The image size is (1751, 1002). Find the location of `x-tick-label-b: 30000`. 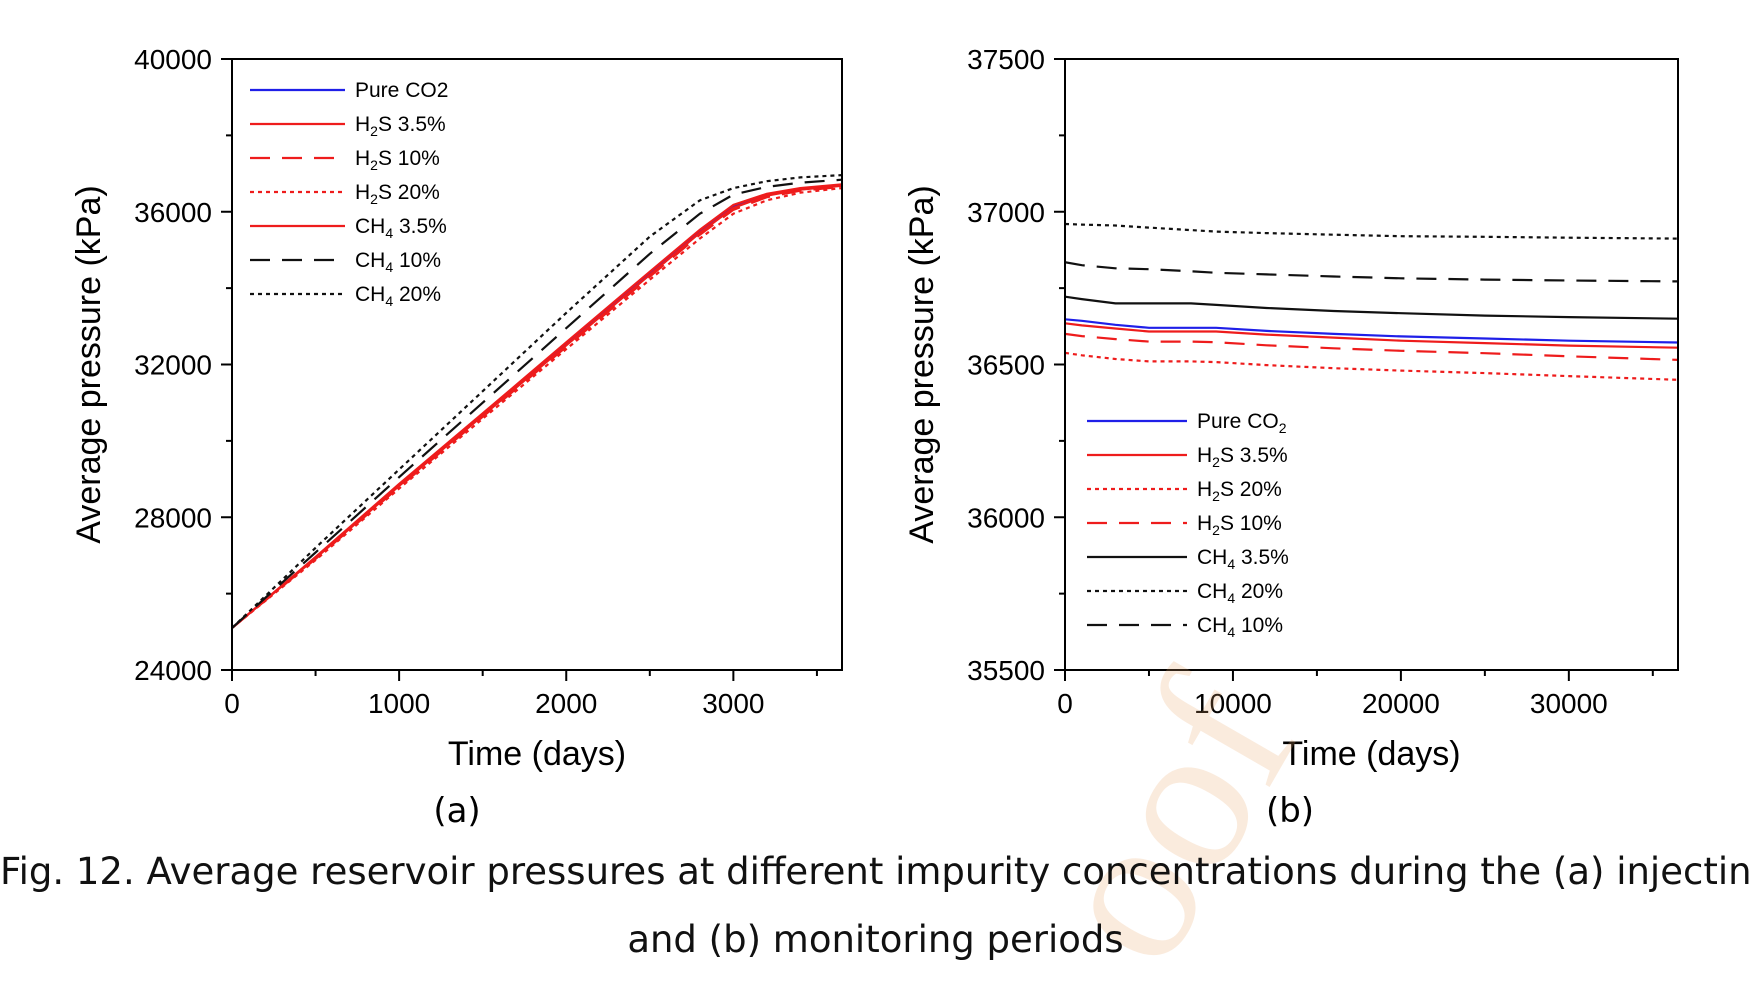

x-tick-label-b: 30000 is located at coordinates (1569, 703).